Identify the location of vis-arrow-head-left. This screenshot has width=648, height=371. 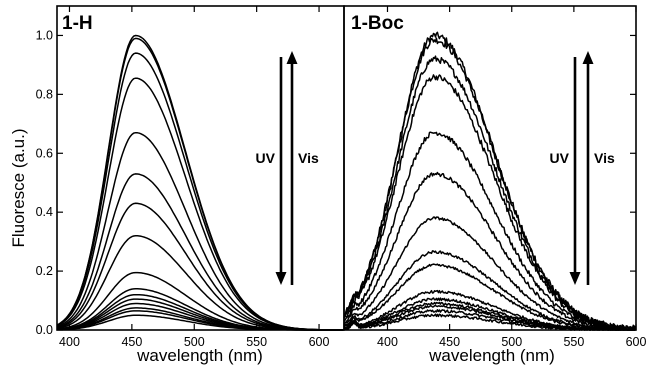
(292, 57).